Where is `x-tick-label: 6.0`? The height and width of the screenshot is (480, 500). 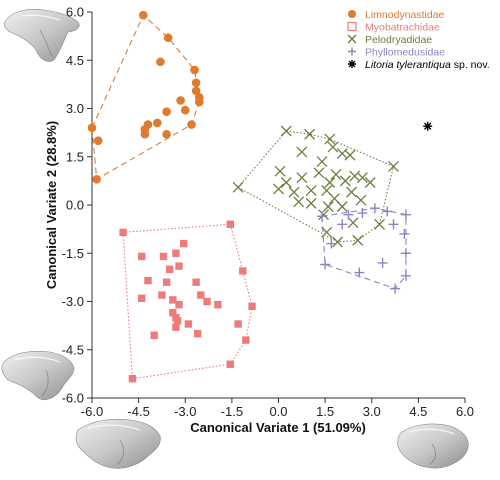 x-tick-label: 6.0 is located at coordinates (465, 411).